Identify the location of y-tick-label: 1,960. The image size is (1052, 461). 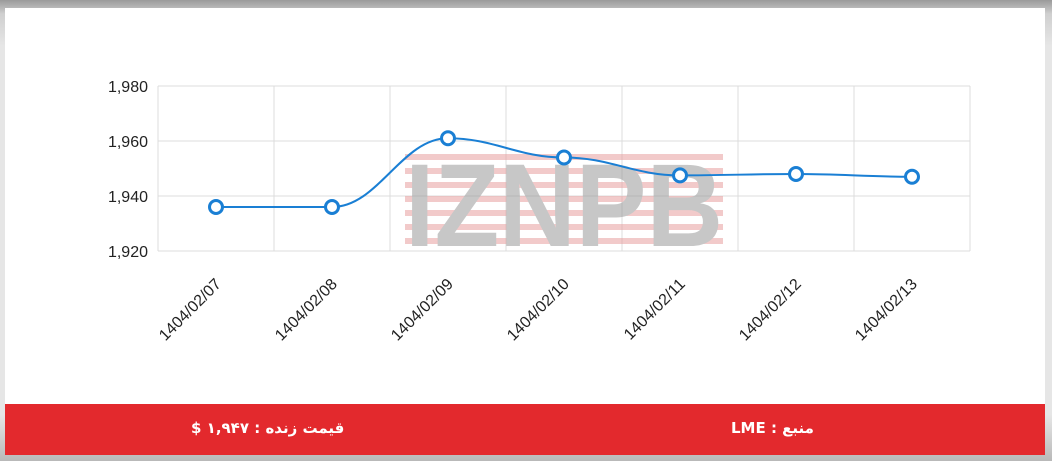
(128, 142).